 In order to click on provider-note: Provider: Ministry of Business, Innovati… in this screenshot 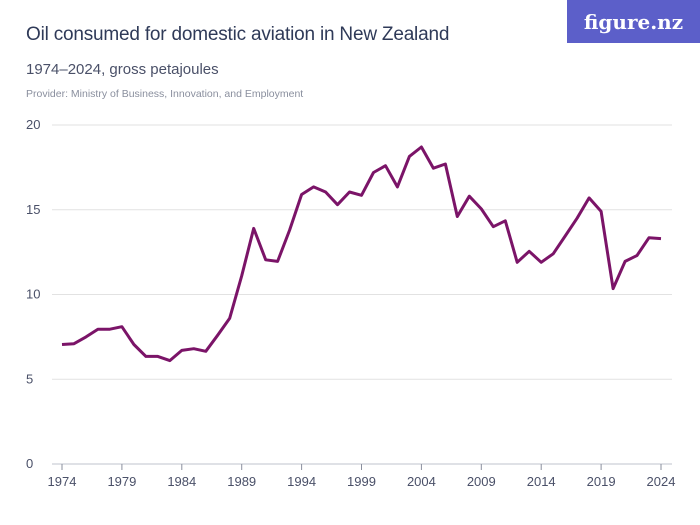, I will do `click(165, 94)`.